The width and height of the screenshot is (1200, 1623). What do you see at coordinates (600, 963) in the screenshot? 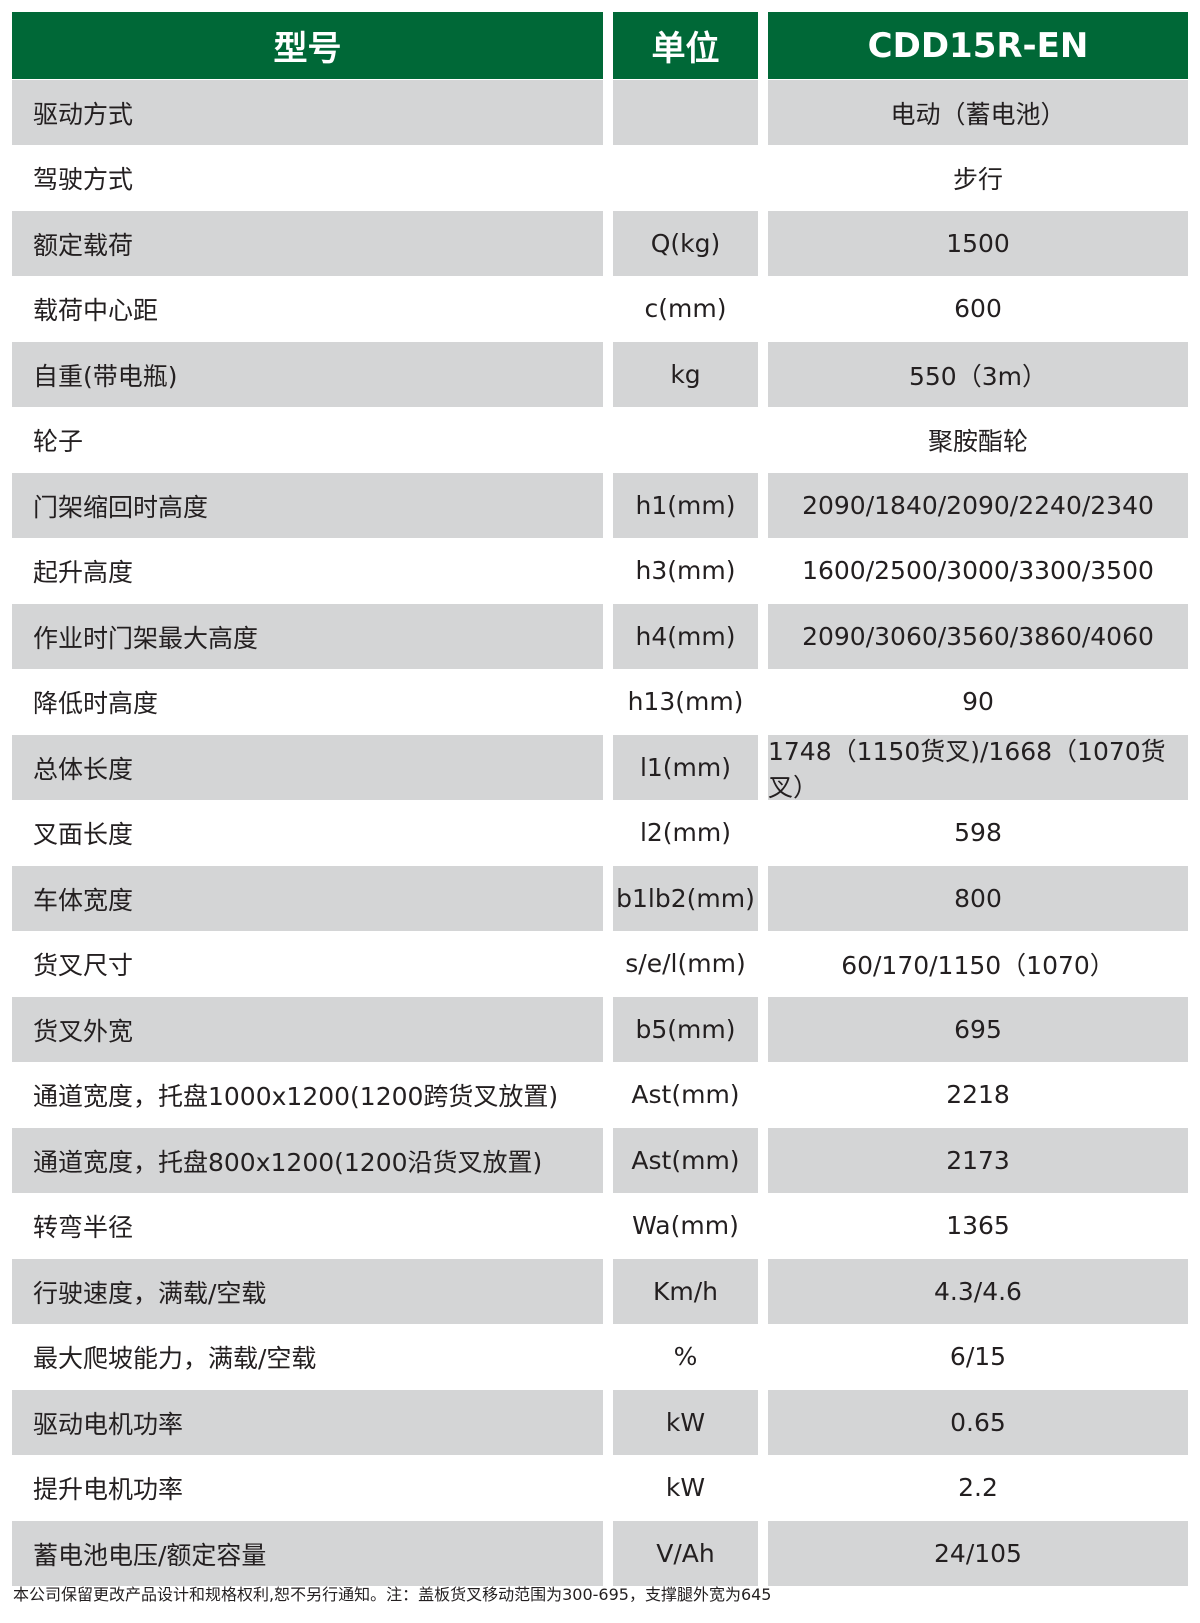
I see `table-row: 货叉尺寸 s/e/l(mm) 60/170/1150（1070）` at bounding box center [600, 963].